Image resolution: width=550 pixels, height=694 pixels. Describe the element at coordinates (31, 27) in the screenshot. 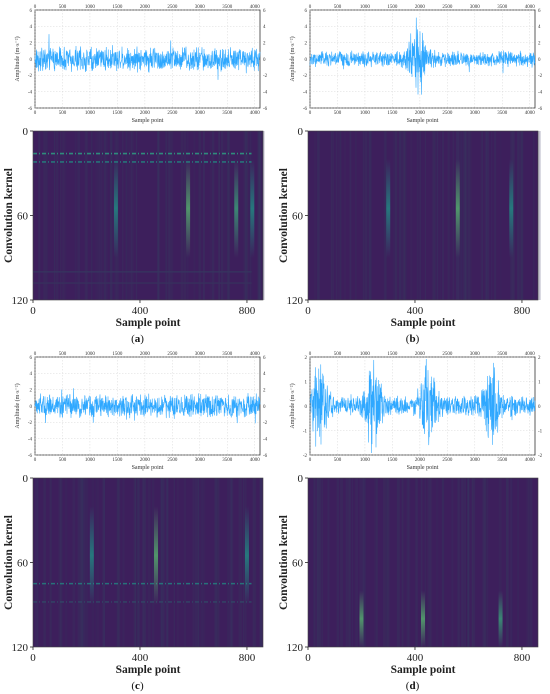

I see `signal-y-tick-label: 4` at that location.